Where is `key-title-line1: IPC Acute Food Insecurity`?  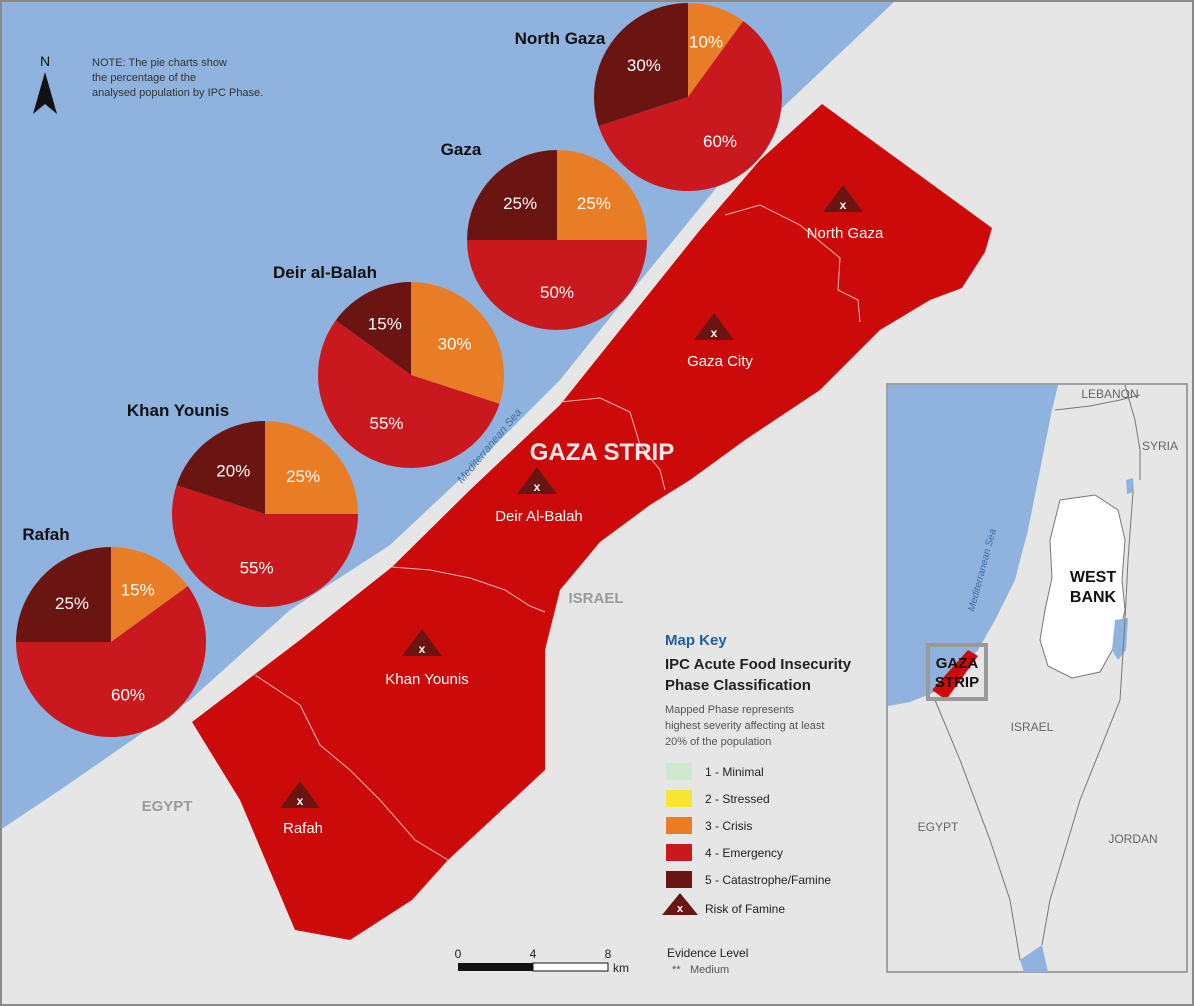
key-title-line1: IPC Acute Food Insecurity is located at coordinates (758, 664).